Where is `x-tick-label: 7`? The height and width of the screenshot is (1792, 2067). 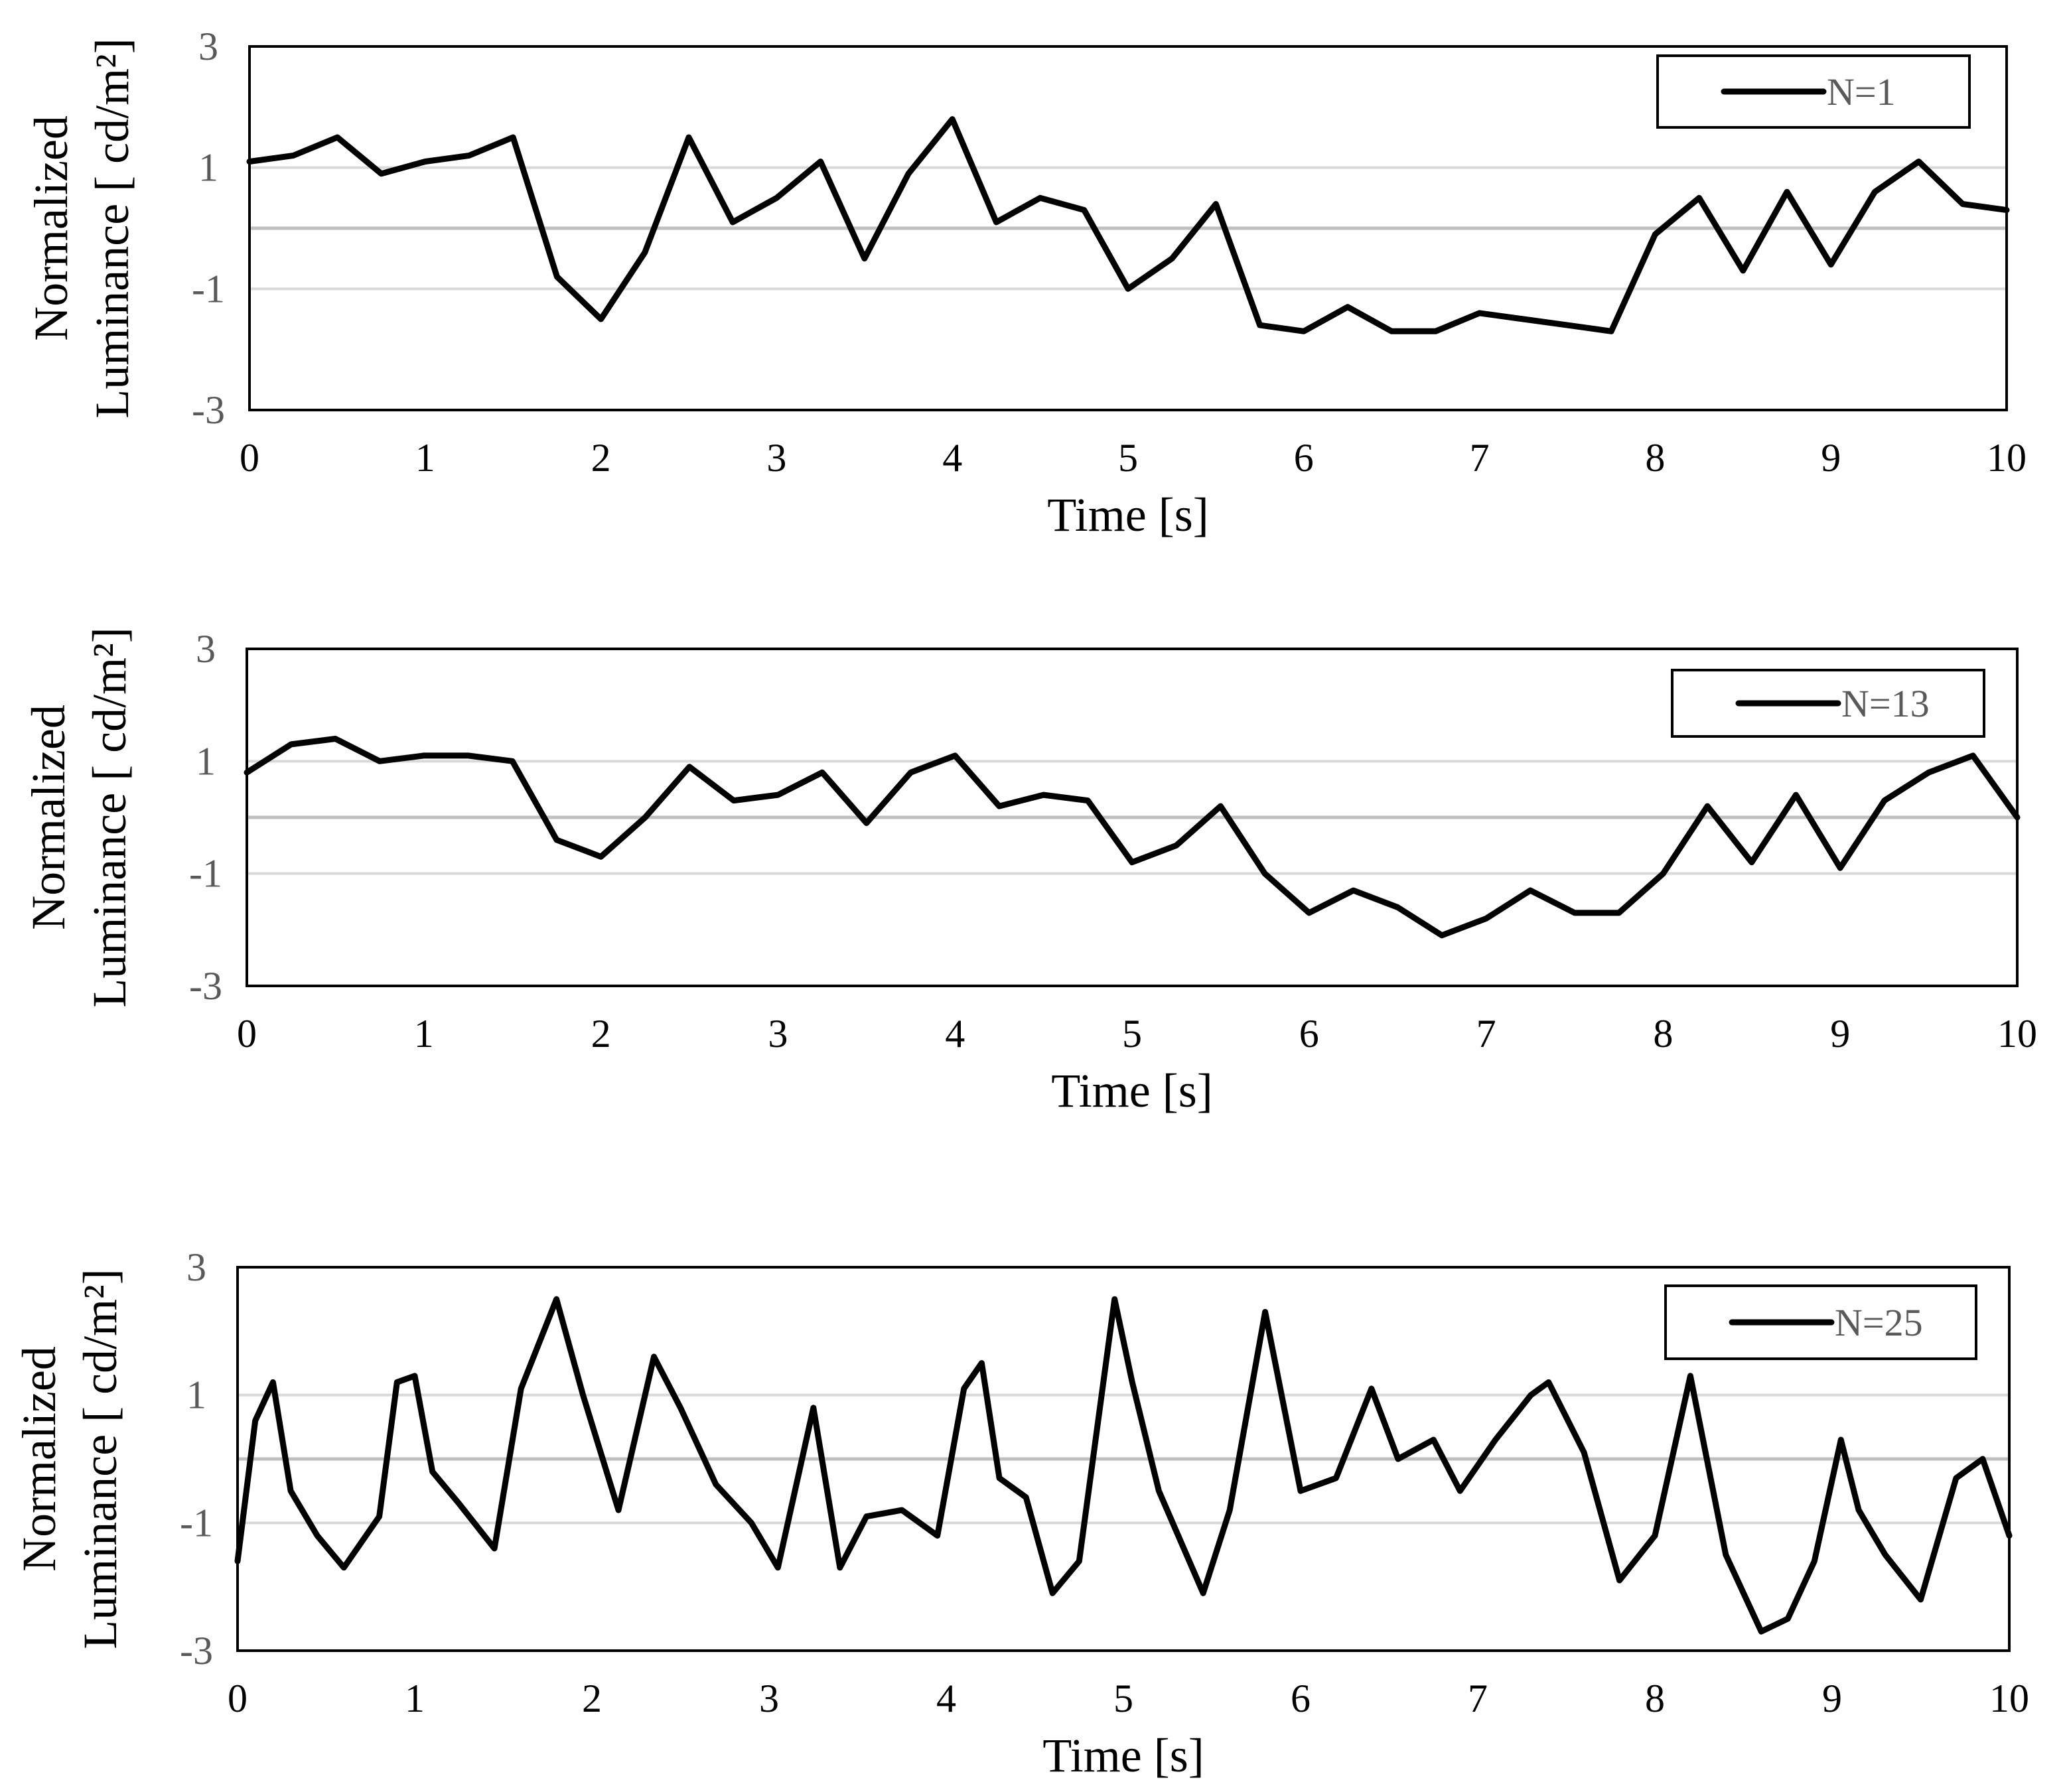
x-tick-label: 7 is located at coordinates (1478, 1698).